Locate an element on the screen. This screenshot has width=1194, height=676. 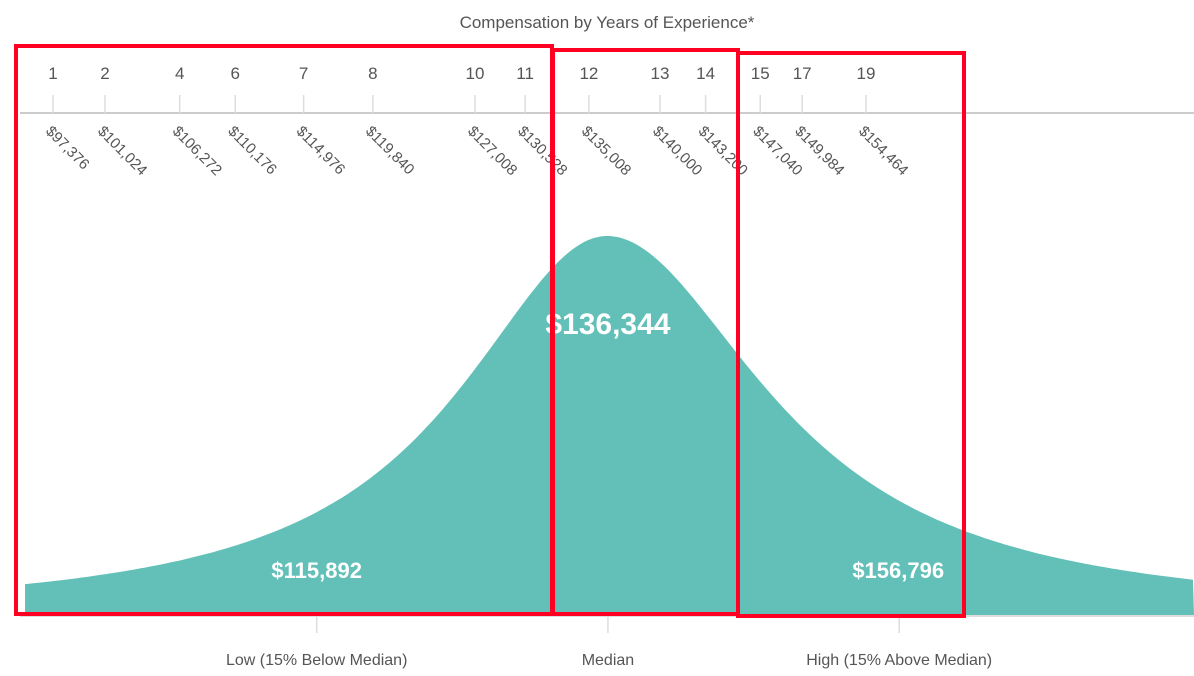
salary-label: $101,024 is located at coordinates (122, 151).